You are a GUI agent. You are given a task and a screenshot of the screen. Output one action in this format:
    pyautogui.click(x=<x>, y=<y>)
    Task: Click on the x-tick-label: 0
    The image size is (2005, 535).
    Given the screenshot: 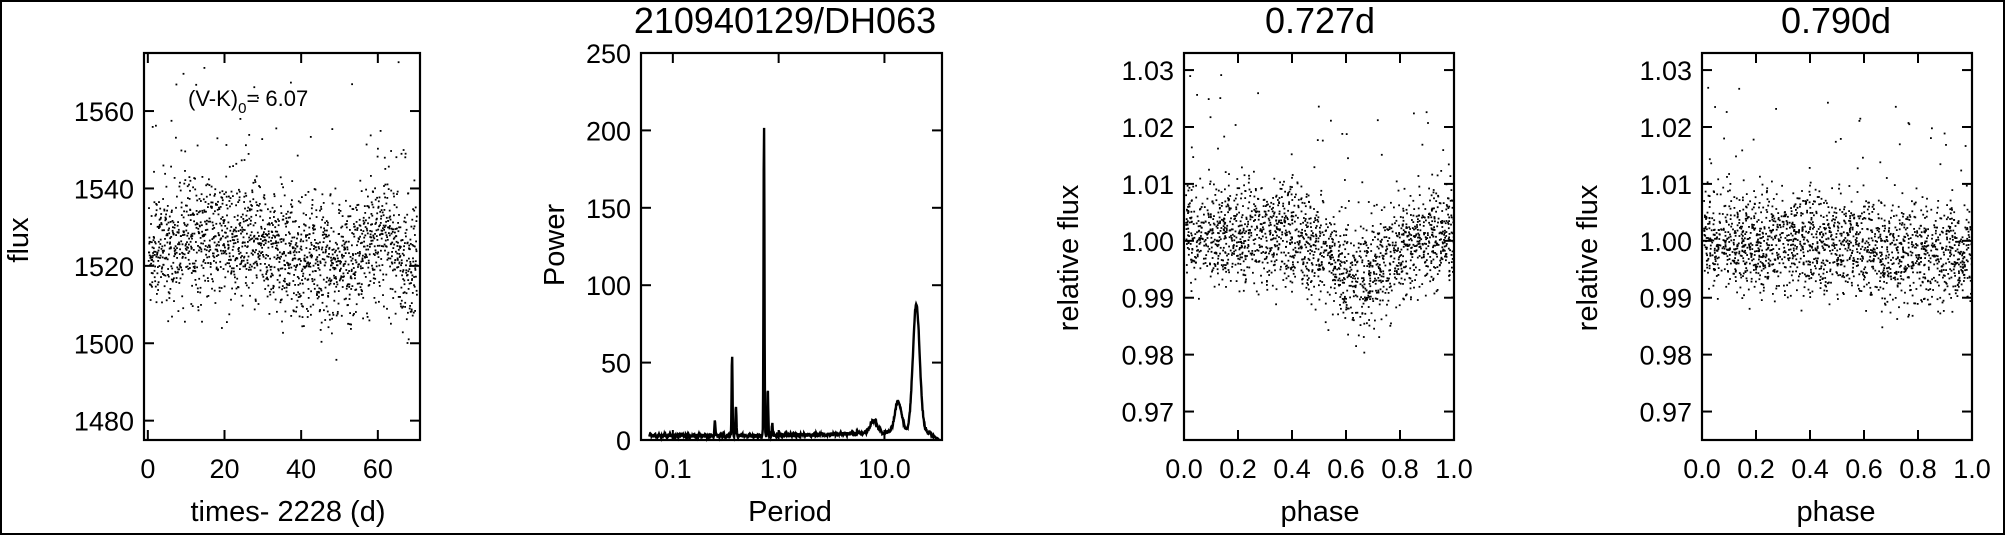 What is the action you would take?
    pyautogui.click(x=147, y=469)
    